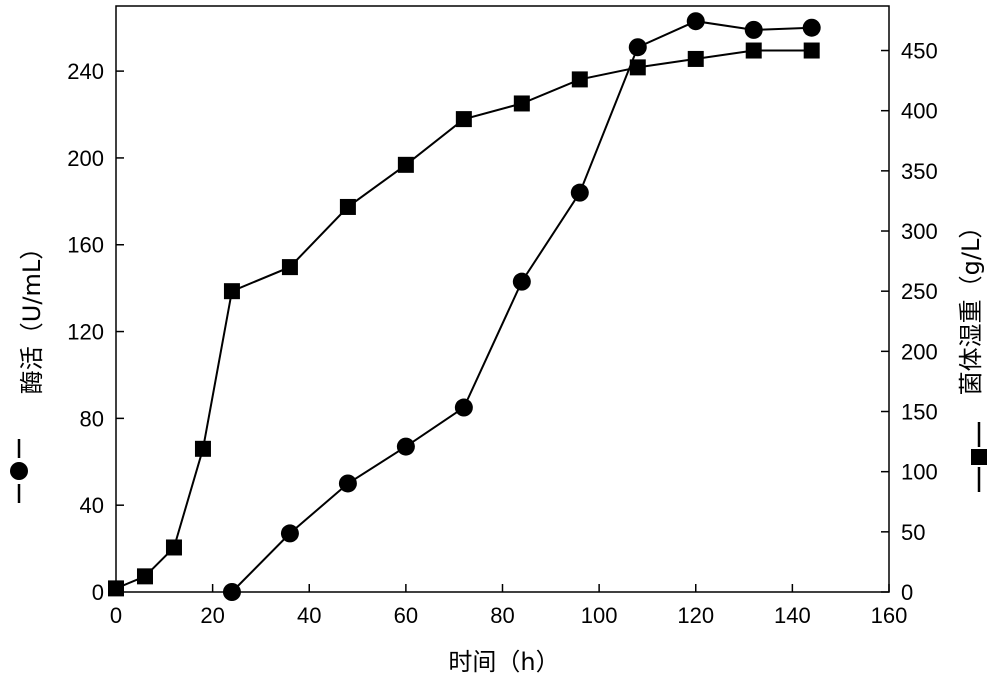 This screenshot has height=678, width=998. I want to click on x-tick-label: 140, so click(792, 615).